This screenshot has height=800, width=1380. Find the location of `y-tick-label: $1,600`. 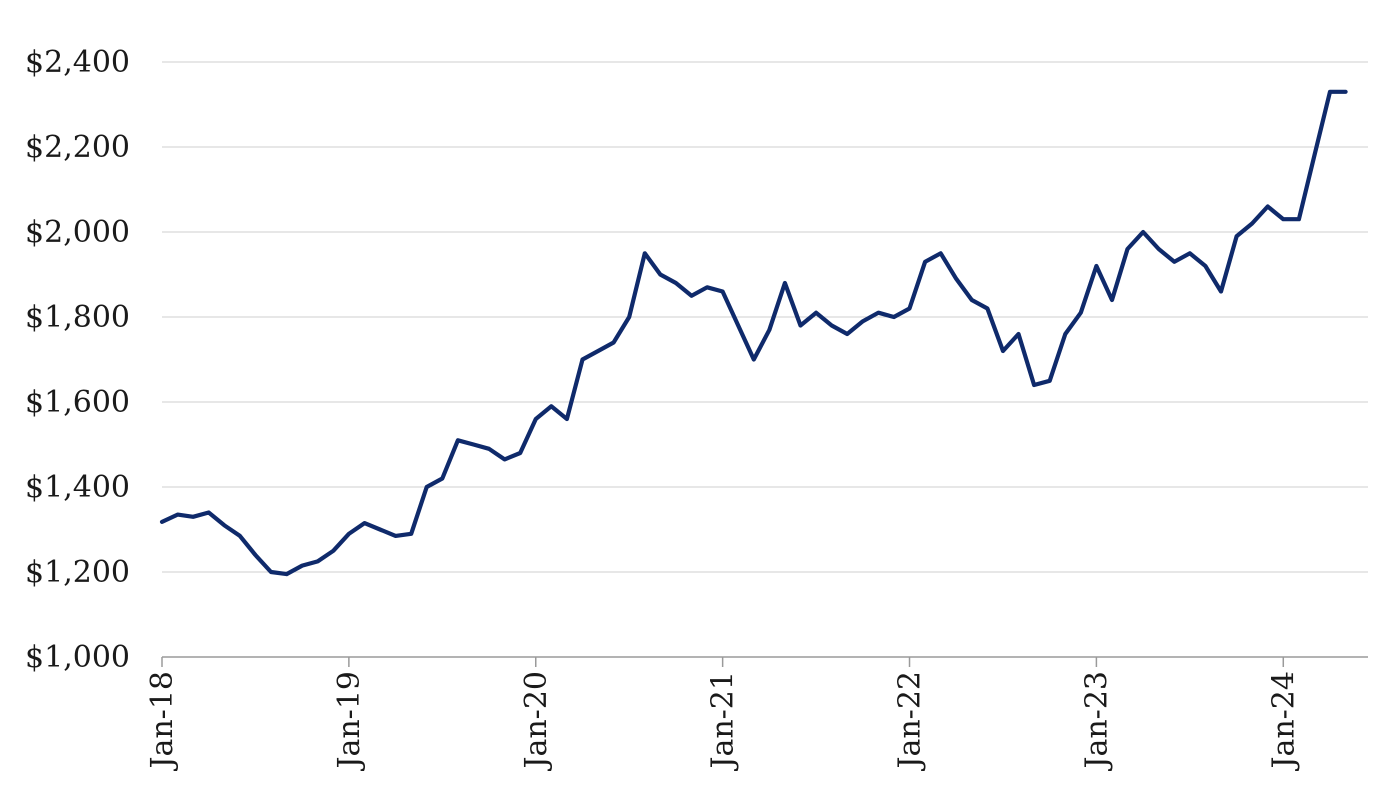

y-tick-label: $1,600 is located at coordinates (77, 402).